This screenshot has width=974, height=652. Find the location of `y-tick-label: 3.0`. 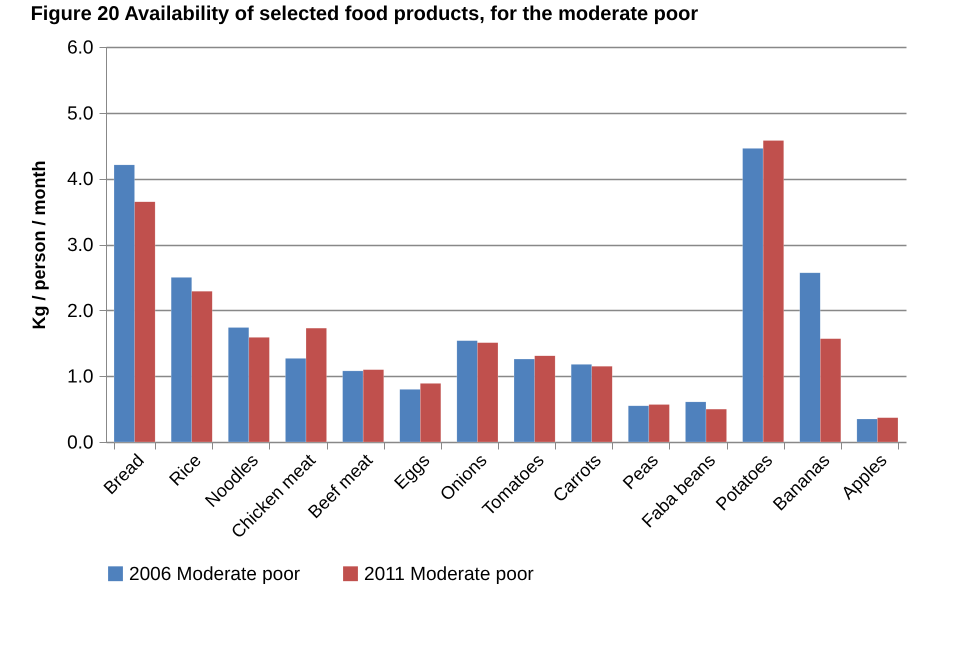

y-tick-label: 3.0 is located at coordinates (80, 245).